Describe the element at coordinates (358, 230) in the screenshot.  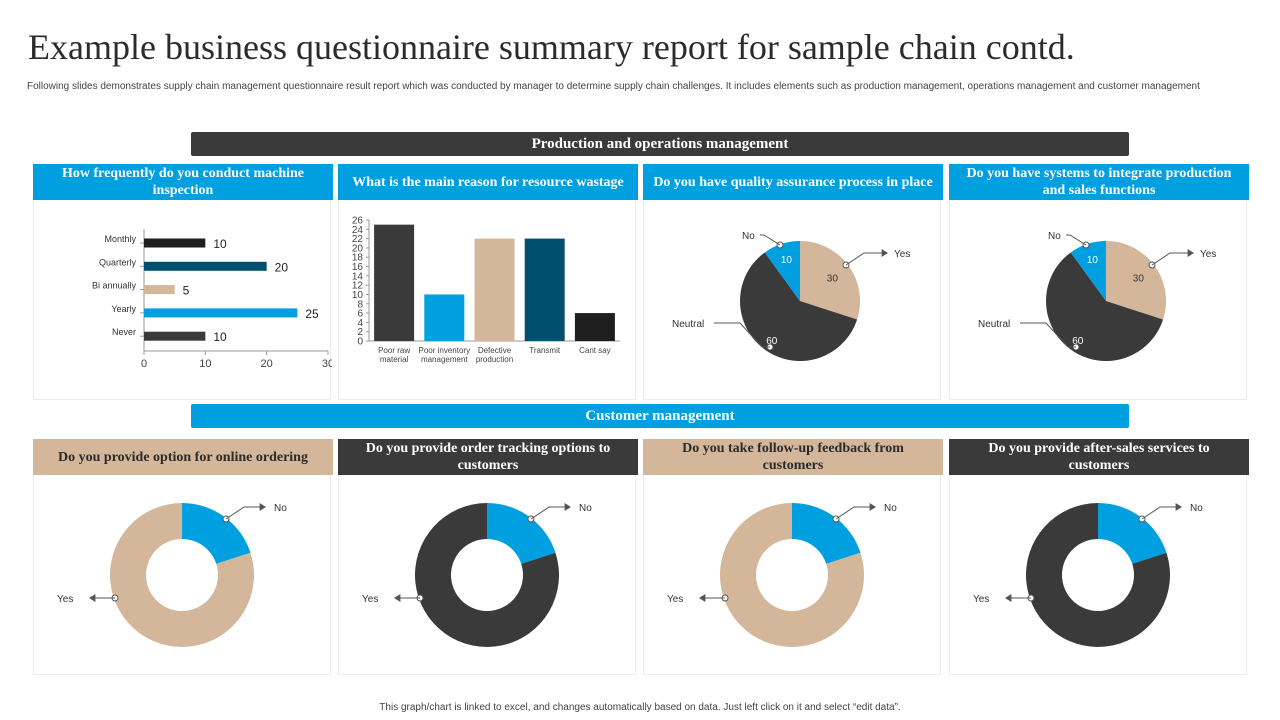
I see `y-tick-label: 24` at that location.